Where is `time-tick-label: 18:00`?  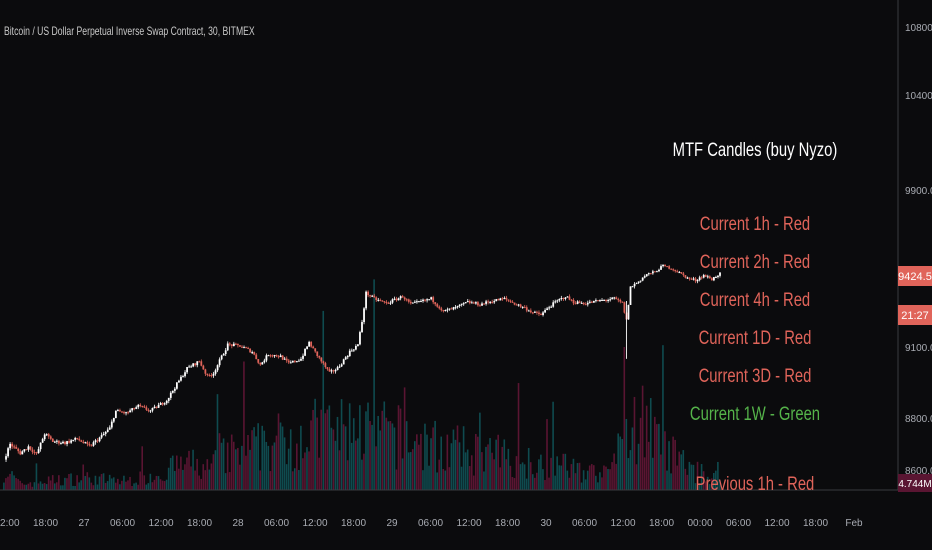 time-tick-label: 18:00 is located at coordinates (45, 523).